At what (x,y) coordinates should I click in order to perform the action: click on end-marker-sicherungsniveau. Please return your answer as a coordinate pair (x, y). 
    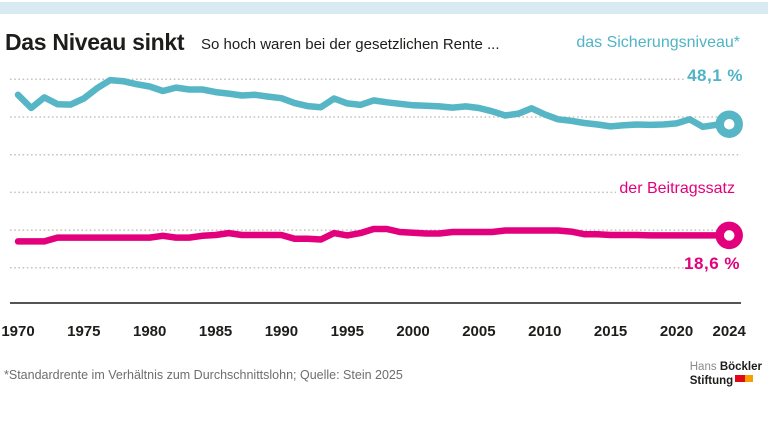
    Looking at the image, I should click on (729, 124).